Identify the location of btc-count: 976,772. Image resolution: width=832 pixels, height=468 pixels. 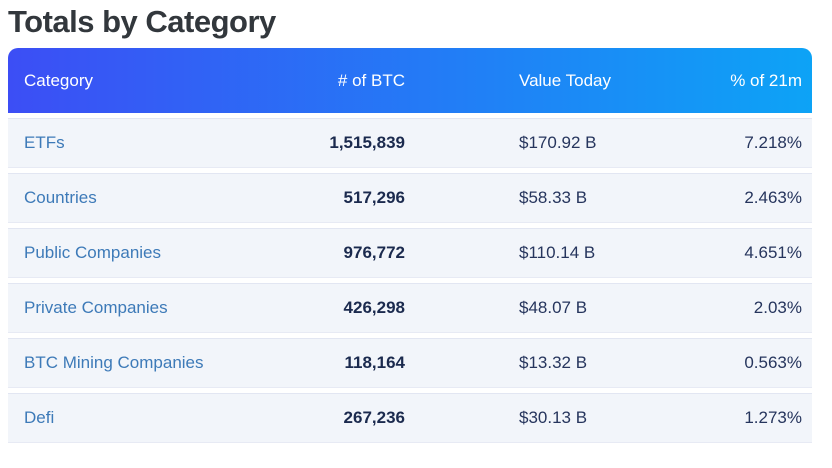
(374, 252).